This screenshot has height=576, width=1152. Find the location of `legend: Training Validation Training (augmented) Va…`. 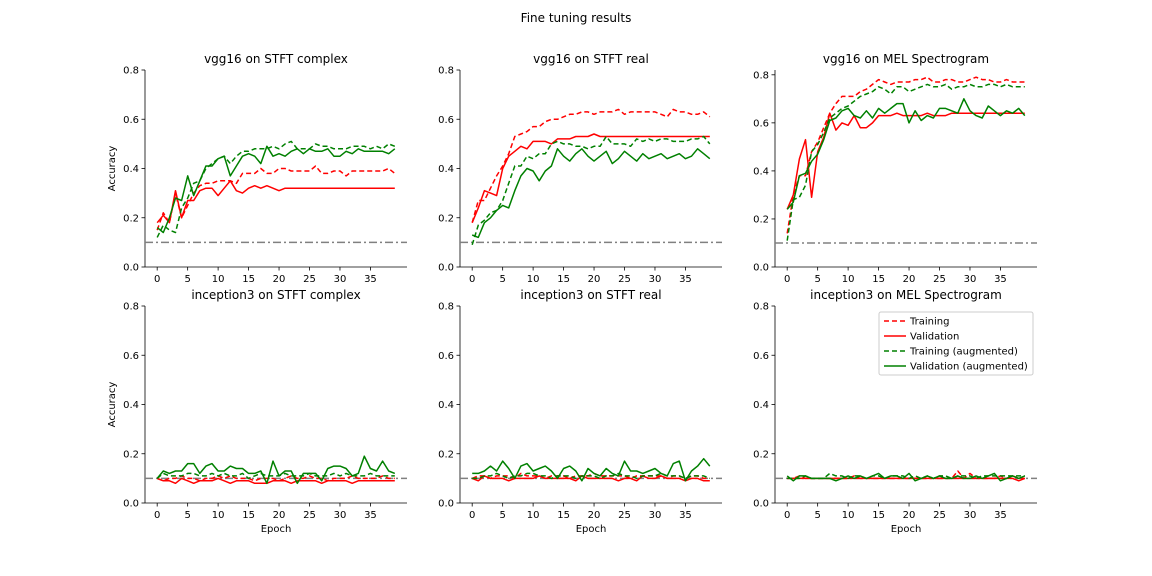

legend: Training Validation Training (augmented) Va… is located at coordinates (956, 343).